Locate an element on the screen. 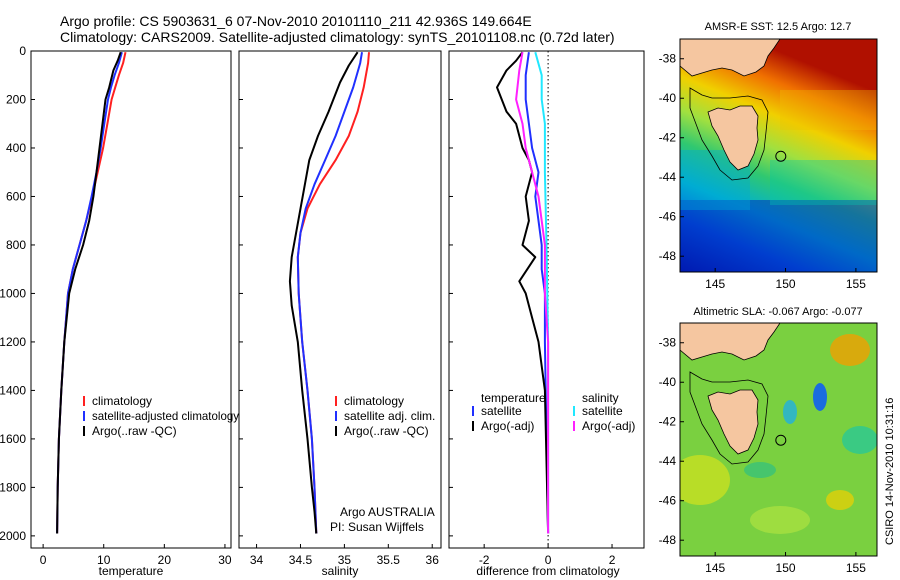  temperature-xlabel: temperature is located at coordinates (131, 571).